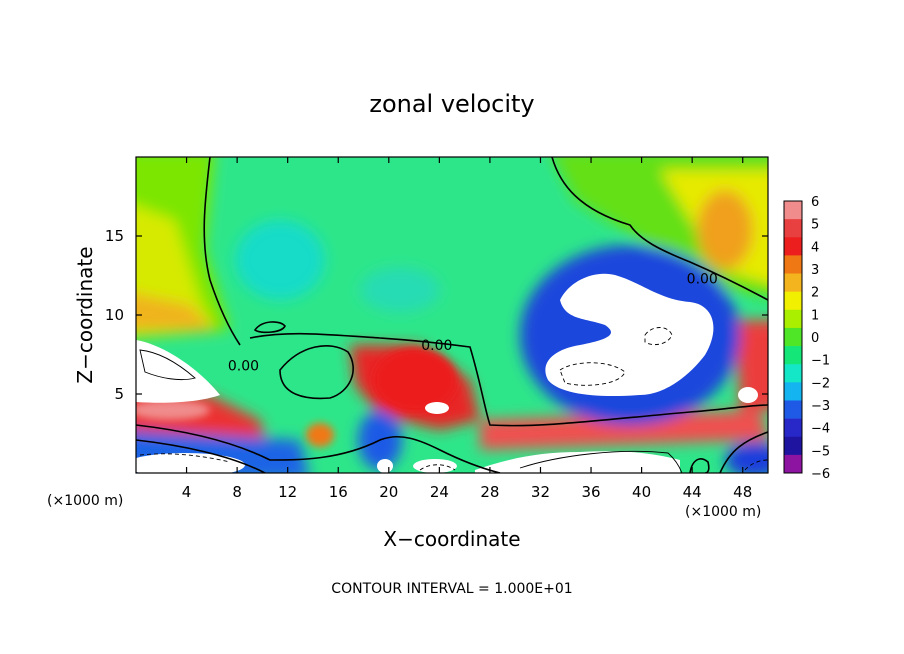 The height and width of the screenshot is (654, 904). I want to click on region-left-orange, so click(175, 311).